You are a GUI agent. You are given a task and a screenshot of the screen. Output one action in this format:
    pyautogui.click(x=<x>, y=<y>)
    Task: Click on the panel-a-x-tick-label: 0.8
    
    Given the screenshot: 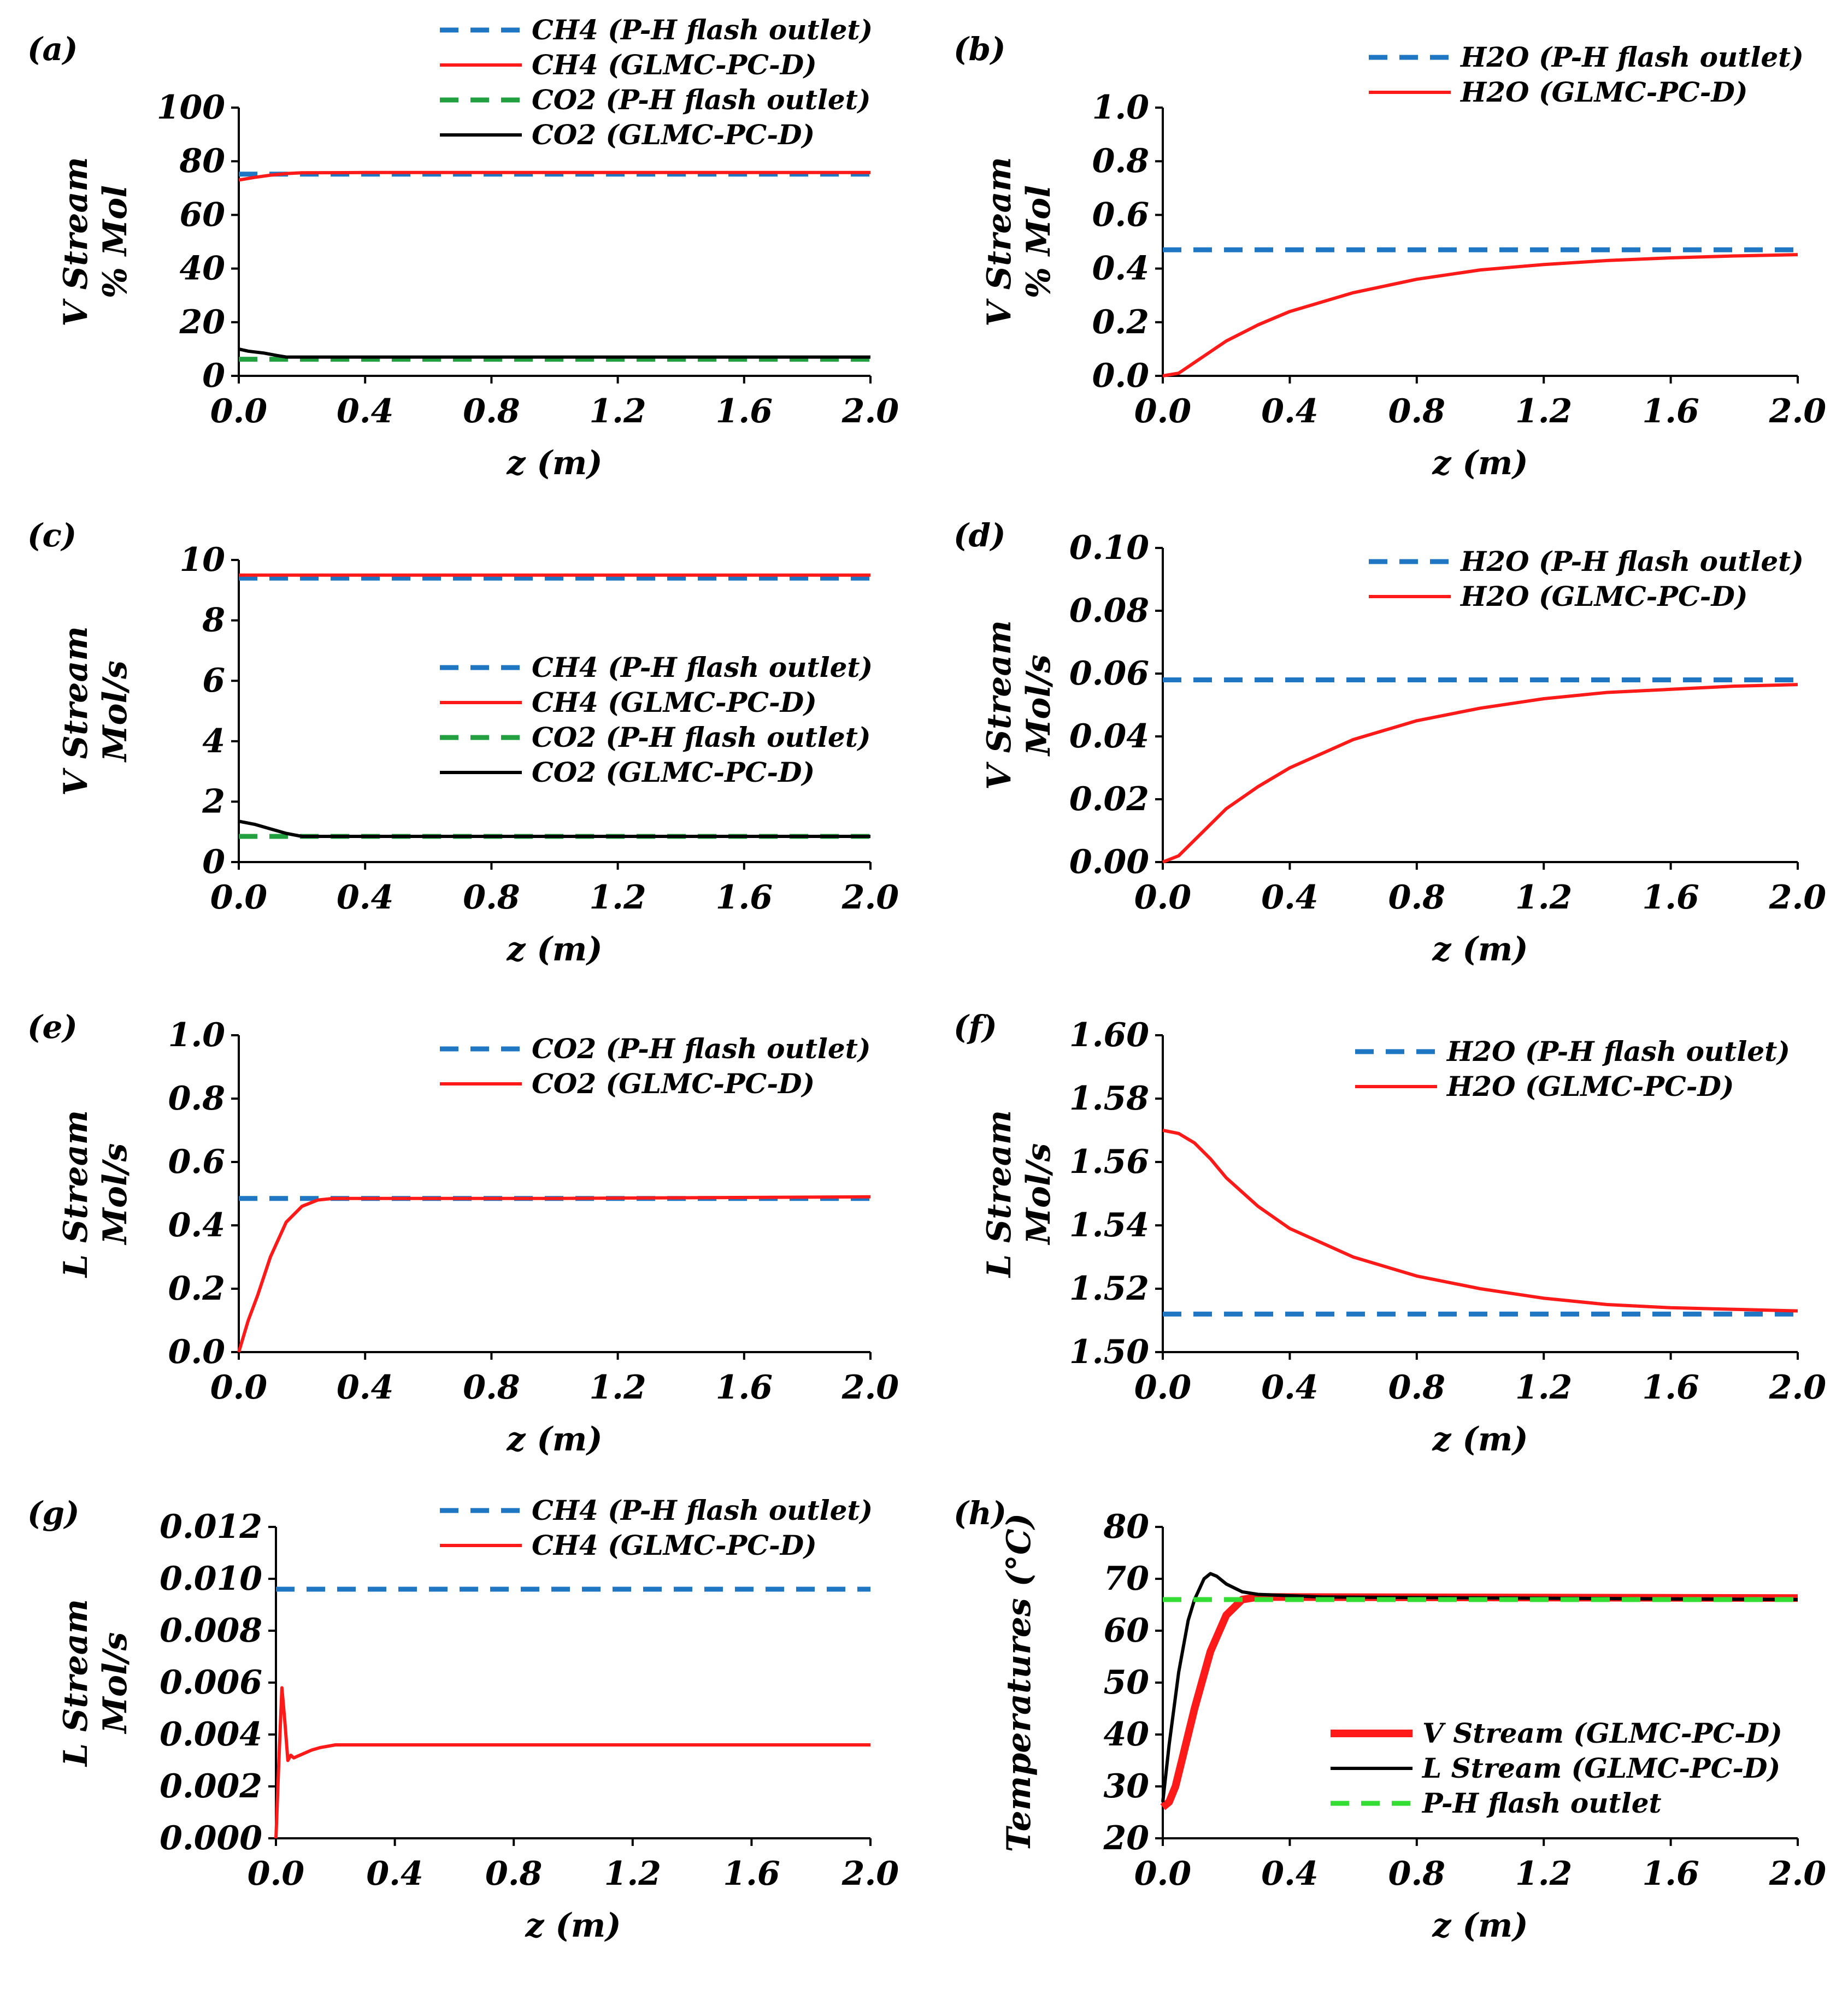 What is the action you would take?
    pyautogui.click(x=492, y=411)
    